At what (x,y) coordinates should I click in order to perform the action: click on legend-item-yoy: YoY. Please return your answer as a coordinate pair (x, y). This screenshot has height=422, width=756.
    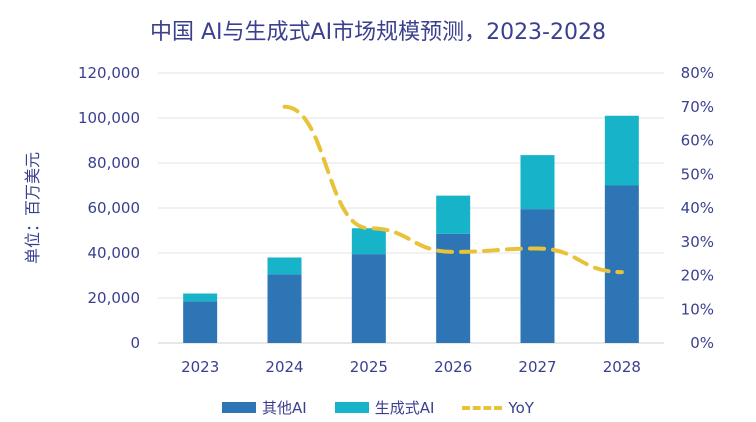
    Looking at the image, I should click on (498, 408).